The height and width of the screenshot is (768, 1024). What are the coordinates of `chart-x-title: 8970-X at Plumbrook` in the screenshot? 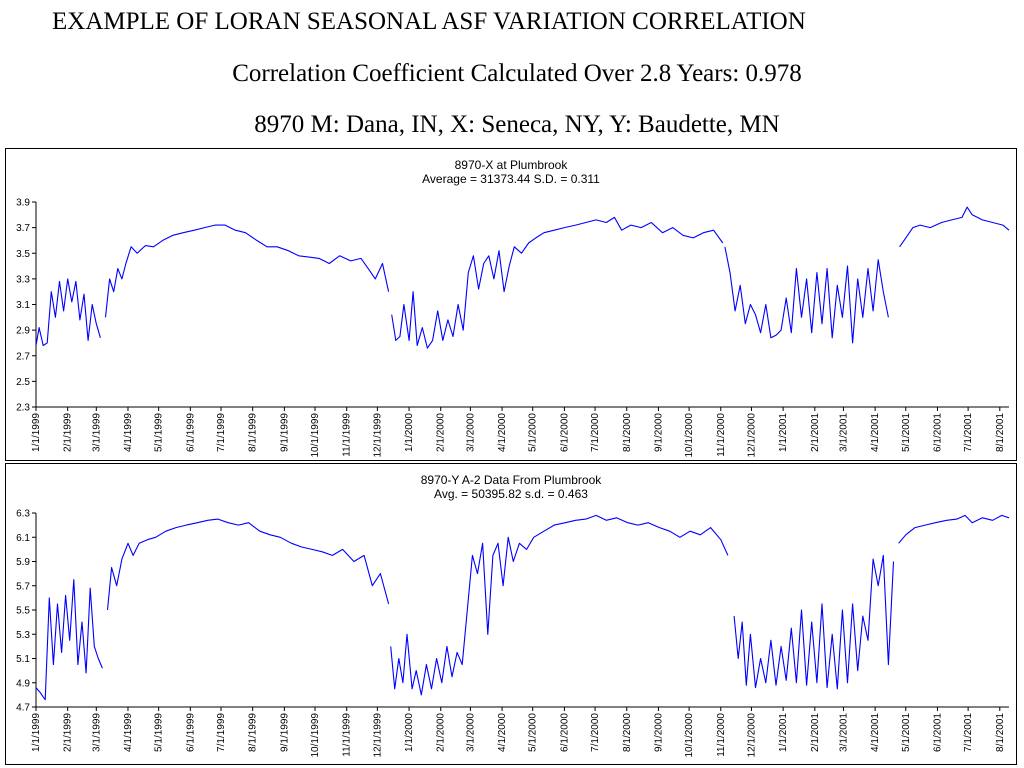 It's located at (512, 165).